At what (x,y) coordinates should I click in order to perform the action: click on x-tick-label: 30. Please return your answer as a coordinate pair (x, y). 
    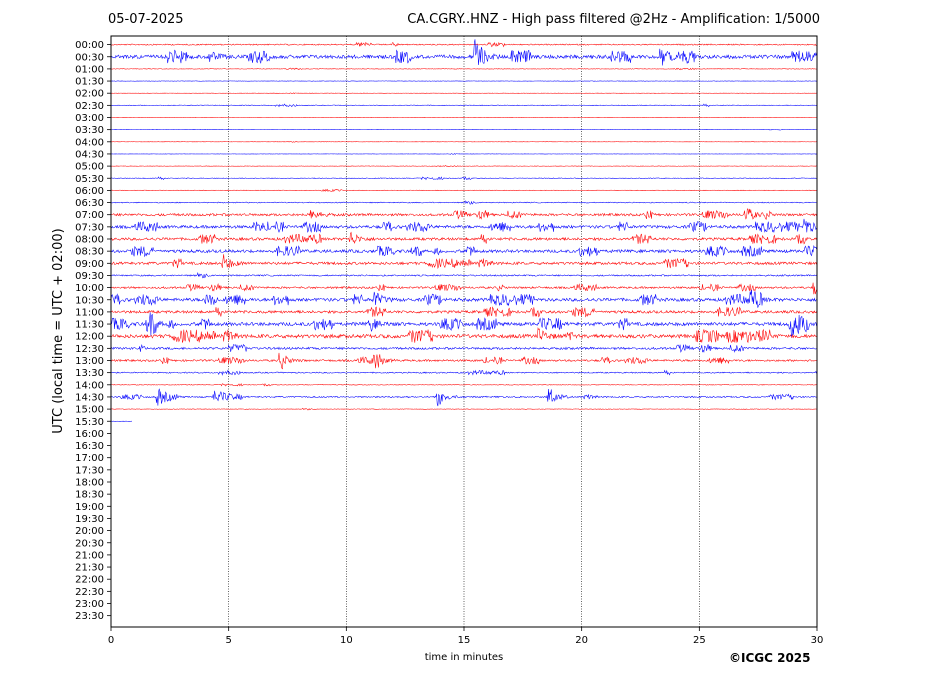
    Looking at the image, I should click on (817, 640).